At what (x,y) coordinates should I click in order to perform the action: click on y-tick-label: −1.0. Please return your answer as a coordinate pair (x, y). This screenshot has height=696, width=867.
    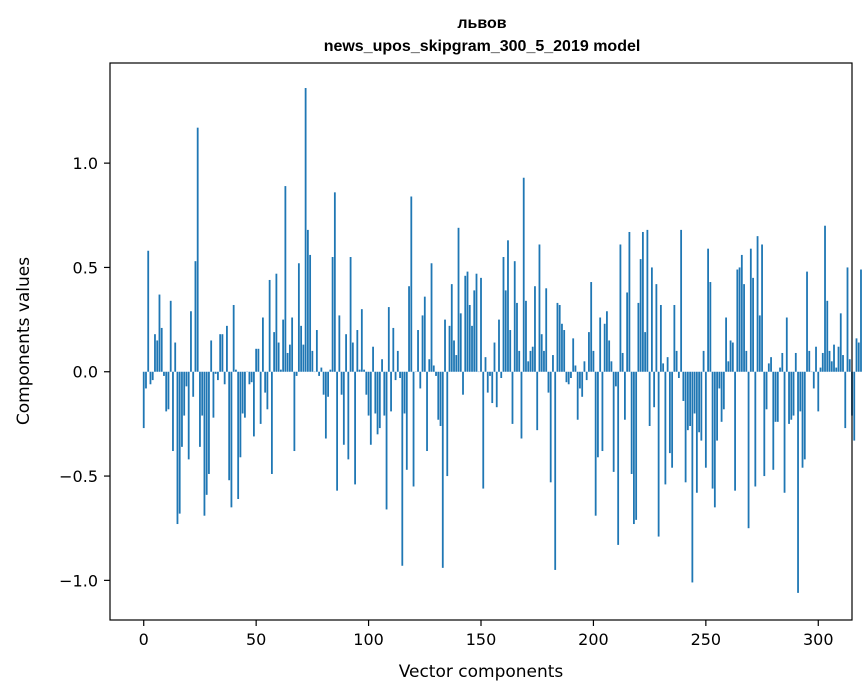
    Looking at the image, I should click on (78, 580).